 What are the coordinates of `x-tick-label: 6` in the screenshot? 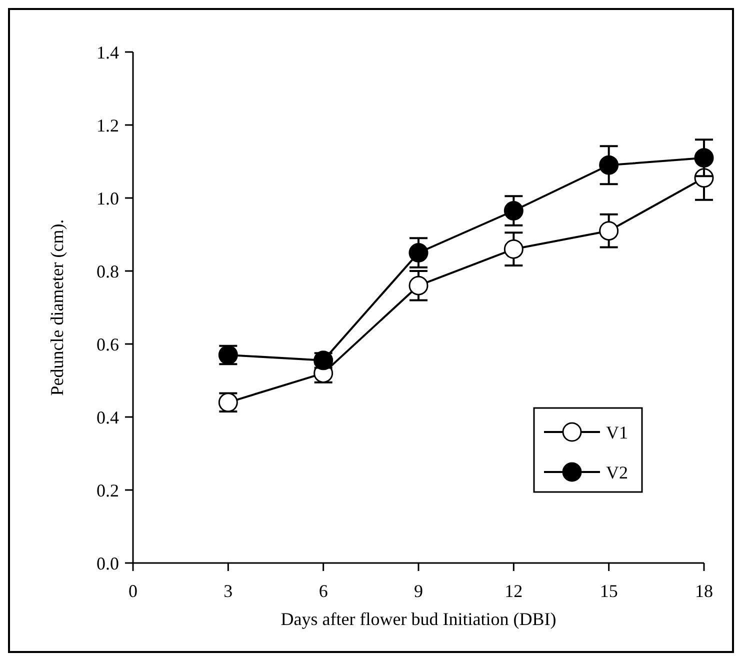 It's located at (323, 591).